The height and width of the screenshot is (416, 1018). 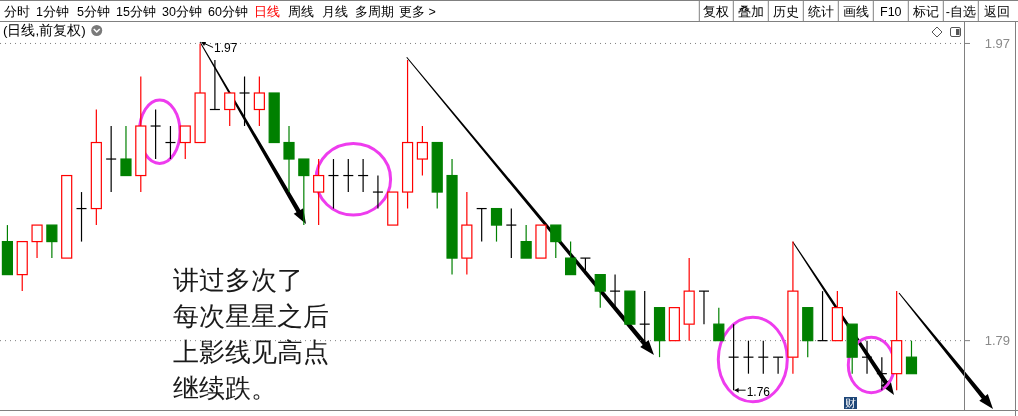 I want to click on y-tick-label: 1.79, so click(x=997, y=341).